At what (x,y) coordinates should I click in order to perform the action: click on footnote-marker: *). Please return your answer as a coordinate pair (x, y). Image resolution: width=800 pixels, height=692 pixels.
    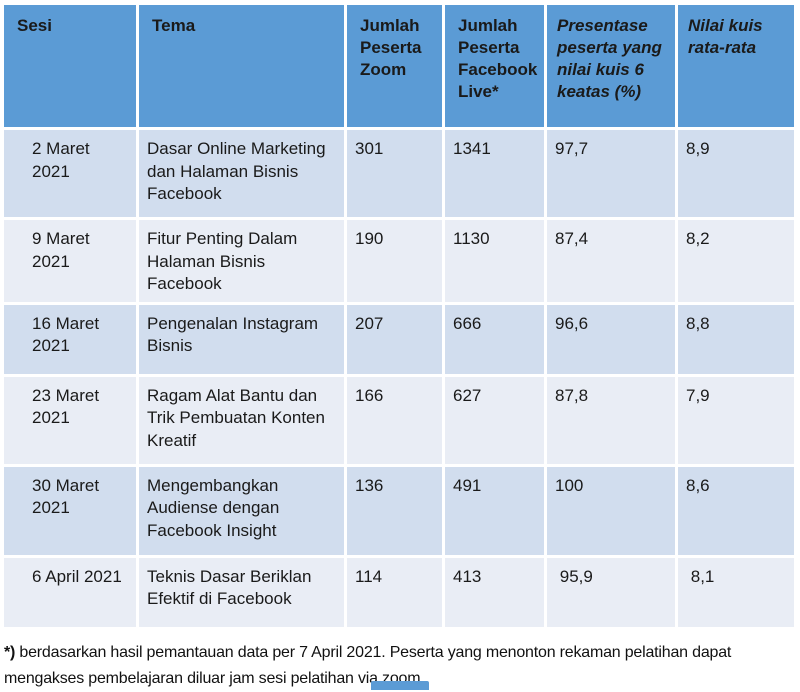
    Looking at the image, I should click on (10, 652).